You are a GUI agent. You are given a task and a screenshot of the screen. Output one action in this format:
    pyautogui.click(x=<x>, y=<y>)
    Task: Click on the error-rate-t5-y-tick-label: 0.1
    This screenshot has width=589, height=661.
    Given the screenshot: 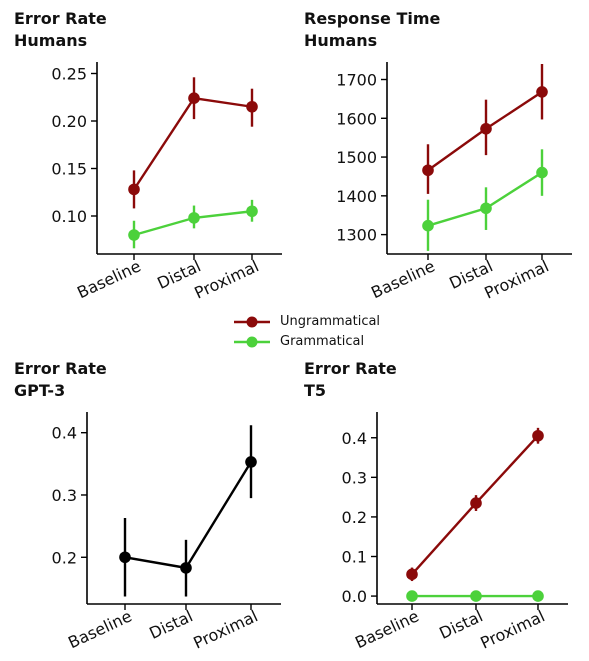 What is the action you would take?
    pyautogui.click(x=354, y=557)
    